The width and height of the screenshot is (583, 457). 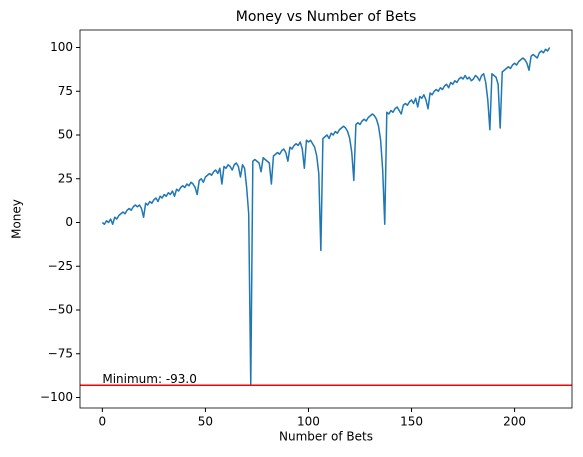 What do you see at coordinates (56, 397) in the screenshot?
I see `y-tick-label: −100` at bounding box center [56, 397].